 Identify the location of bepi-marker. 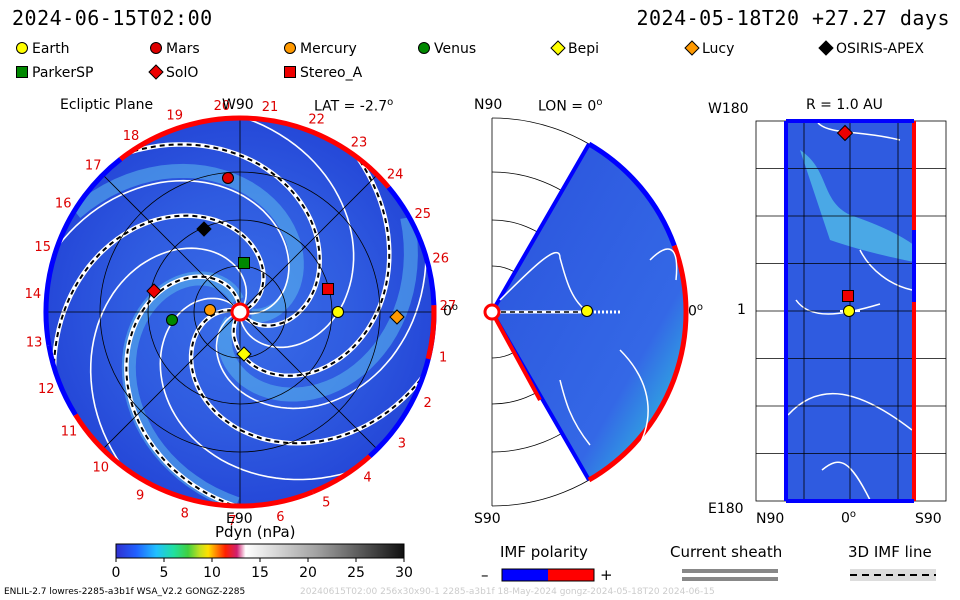
(244, 354).